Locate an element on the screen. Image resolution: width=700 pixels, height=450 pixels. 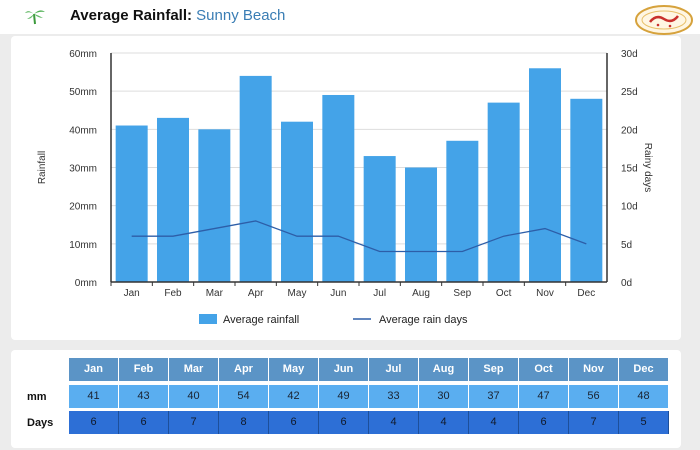
x-tick-label: Sep is located at coordinates (462, 293).